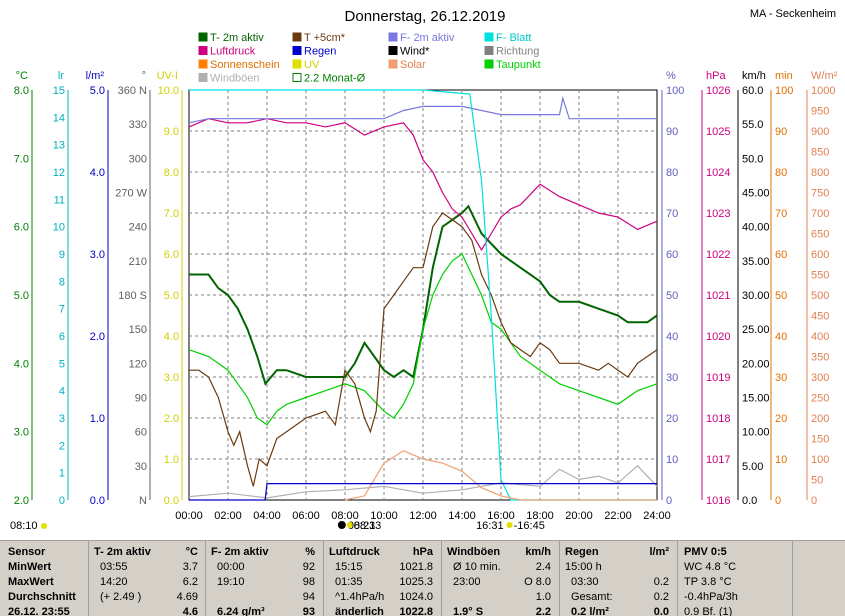  Describe the element at coordinates (167, 76) in the screenshot. I see `axis-unit: UV-I` at that location.